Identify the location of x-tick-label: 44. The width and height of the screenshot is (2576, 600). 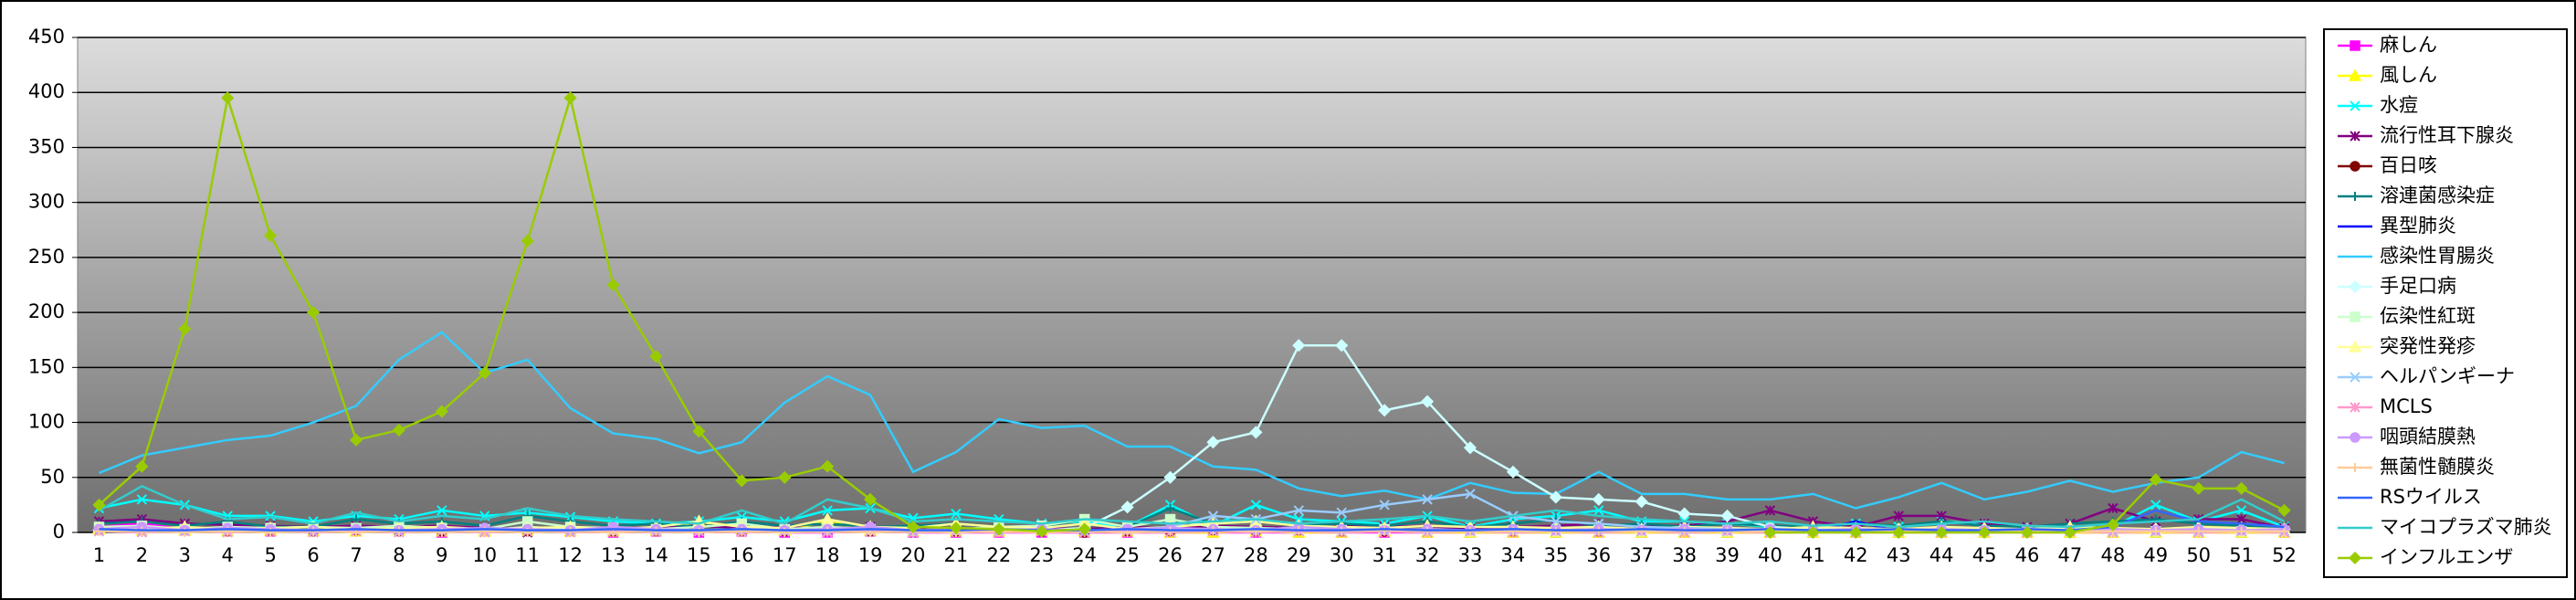
(1941, 555).